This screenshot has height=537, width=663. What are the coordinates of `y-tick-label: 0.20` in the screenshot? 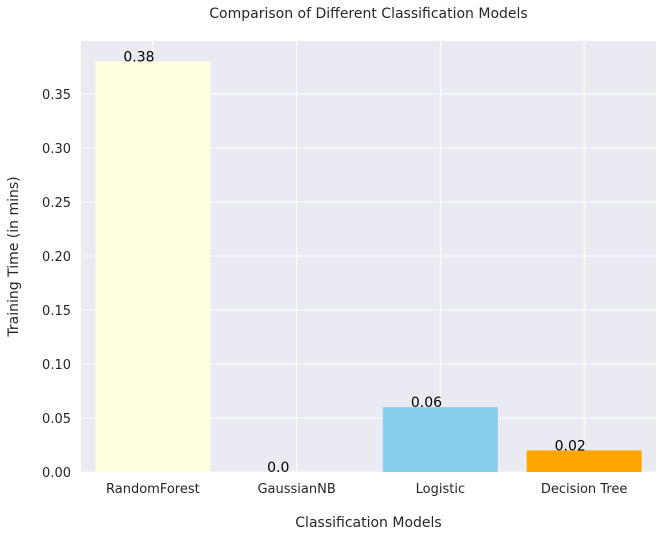 It's located at (56, 257).